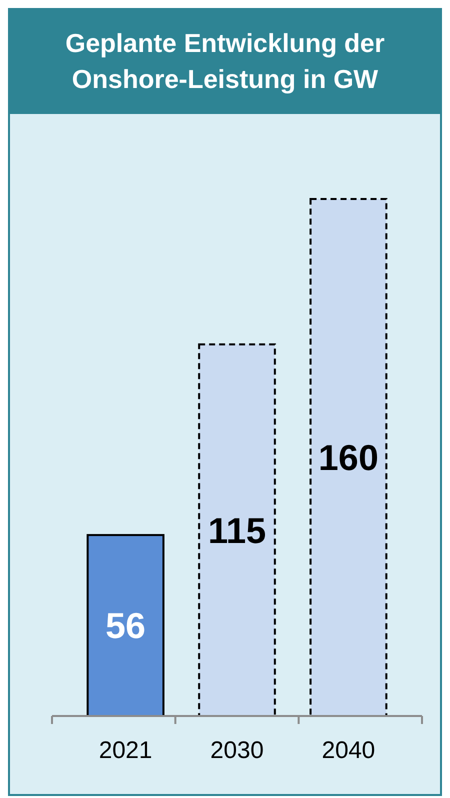 The height and width of the screenshot is (798, 450). I want to click on data-label: 56, so click(126, 625).